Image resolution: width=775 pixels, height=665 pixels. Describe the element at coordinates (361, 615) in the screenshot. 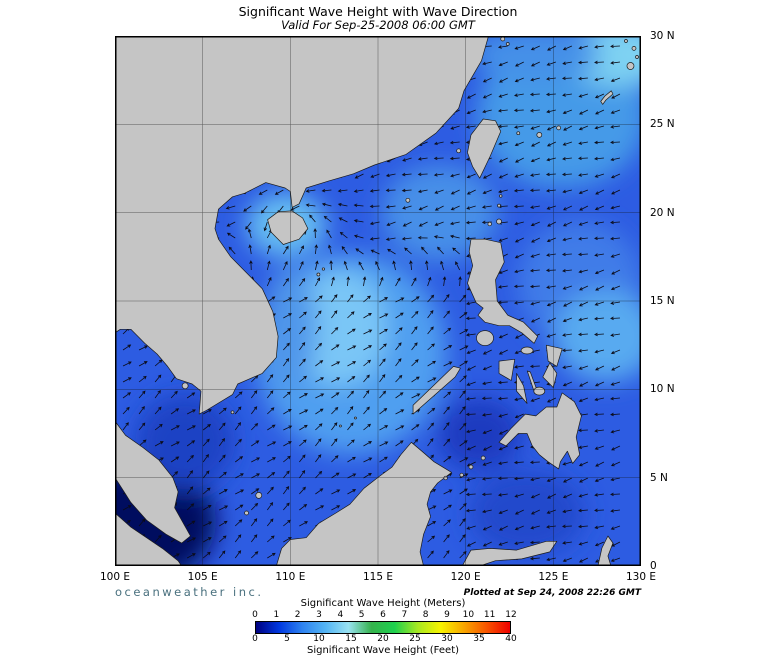

I see `meters-tick: 5` at that location.